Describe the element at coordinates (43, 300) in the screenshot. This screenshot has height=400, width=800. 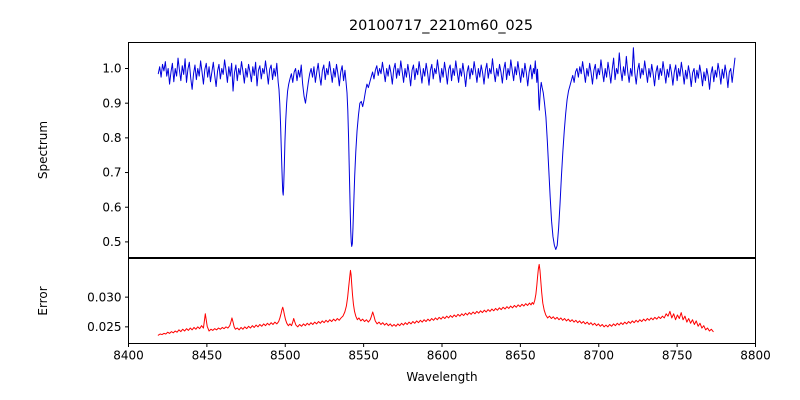
I see `error-y-axis-label: Error` at that location.